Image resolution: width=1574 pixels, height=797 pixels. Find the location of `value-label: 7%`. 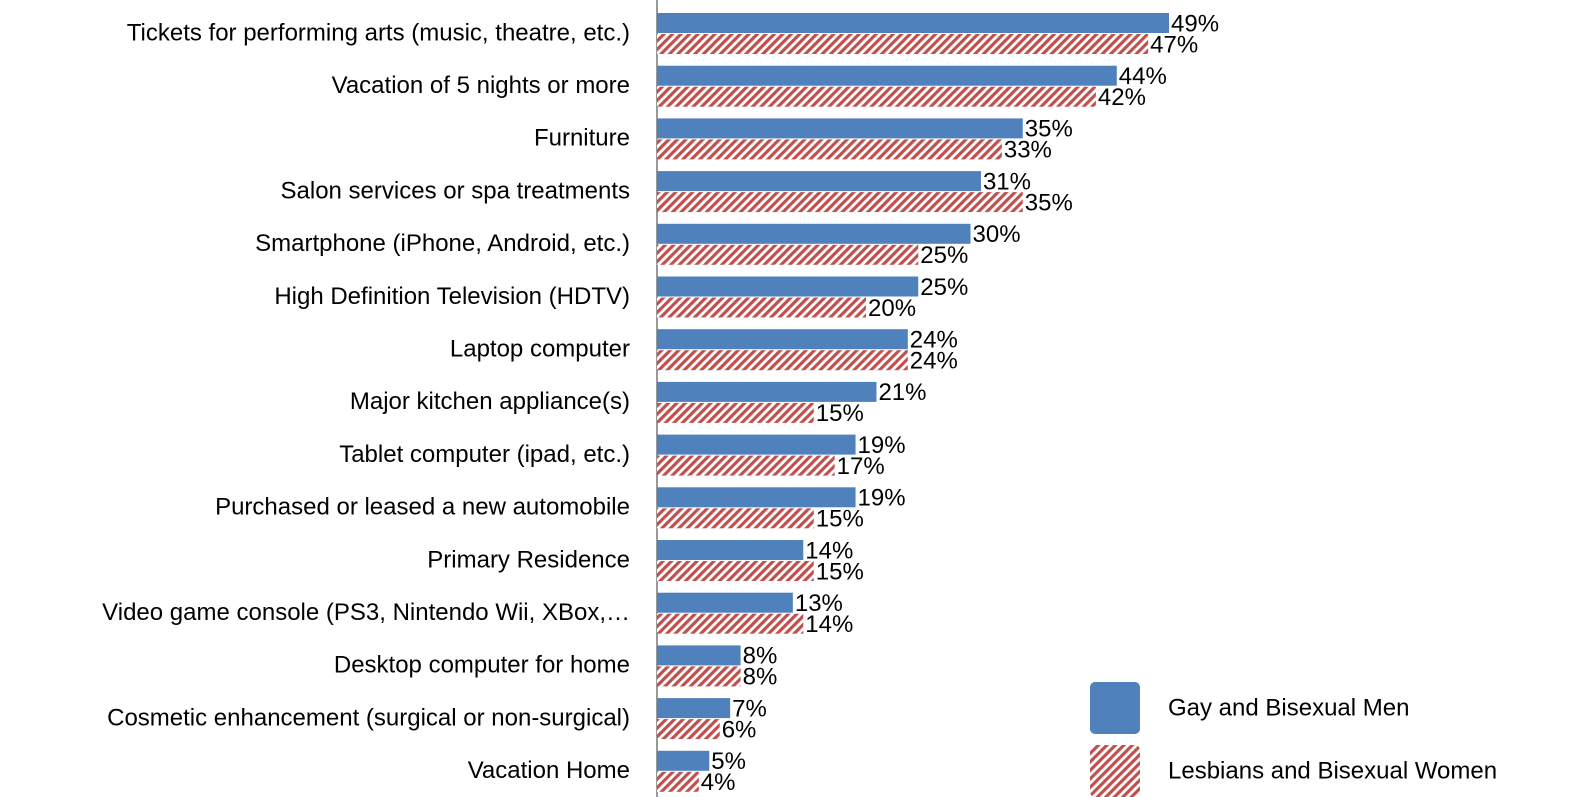

value-label: 7% is located at coordinates (749, 708).